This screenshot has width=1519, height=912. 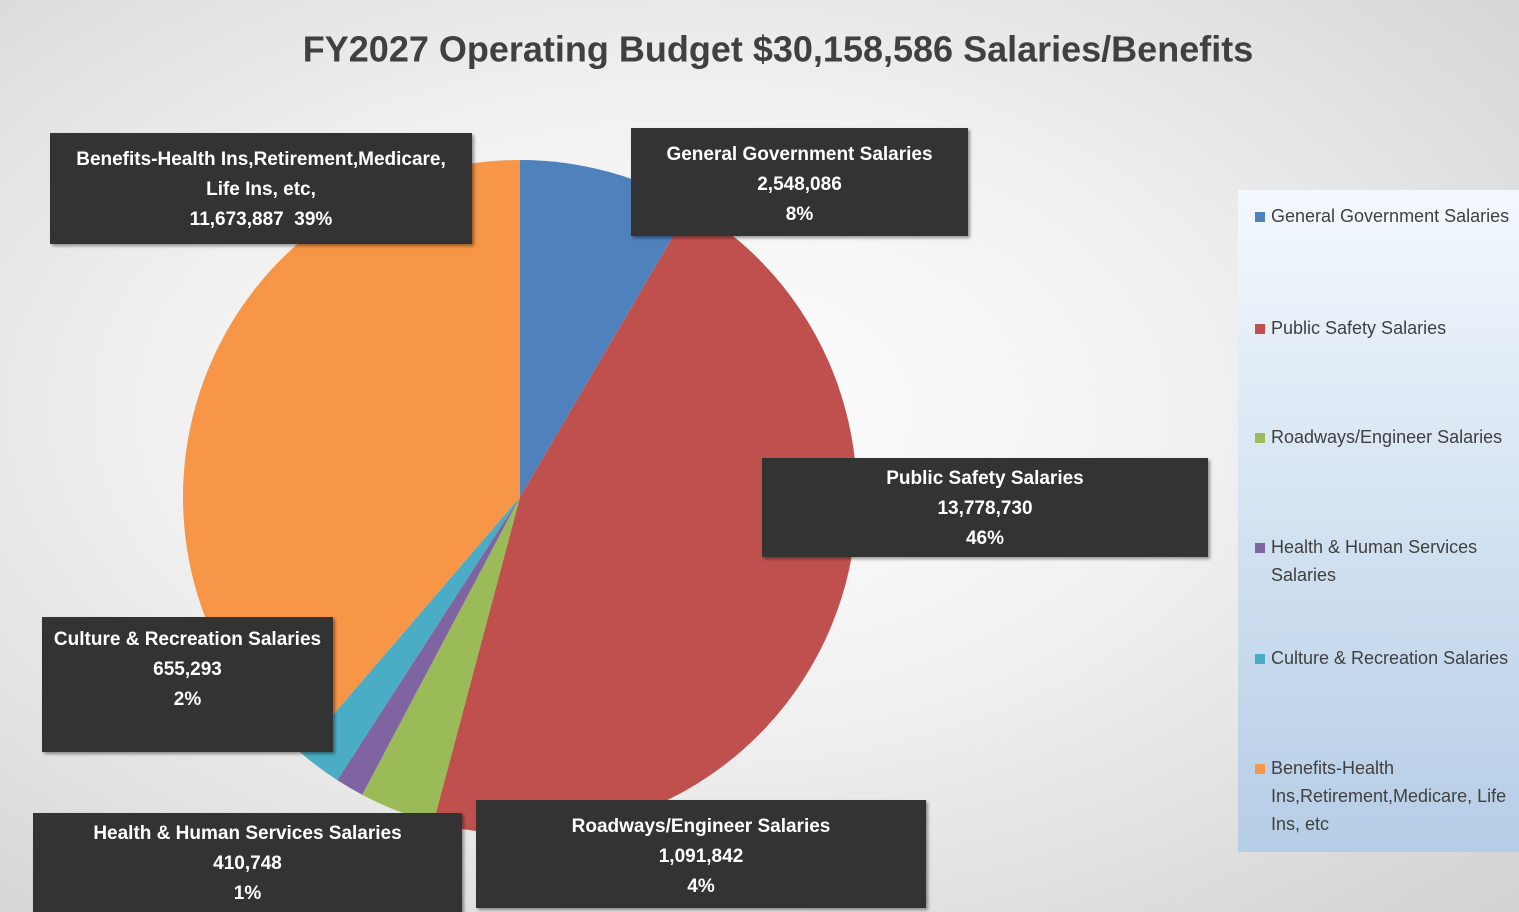 I want to click on data-label-name: Public Safety Salaries, so click(x=985, y=478).